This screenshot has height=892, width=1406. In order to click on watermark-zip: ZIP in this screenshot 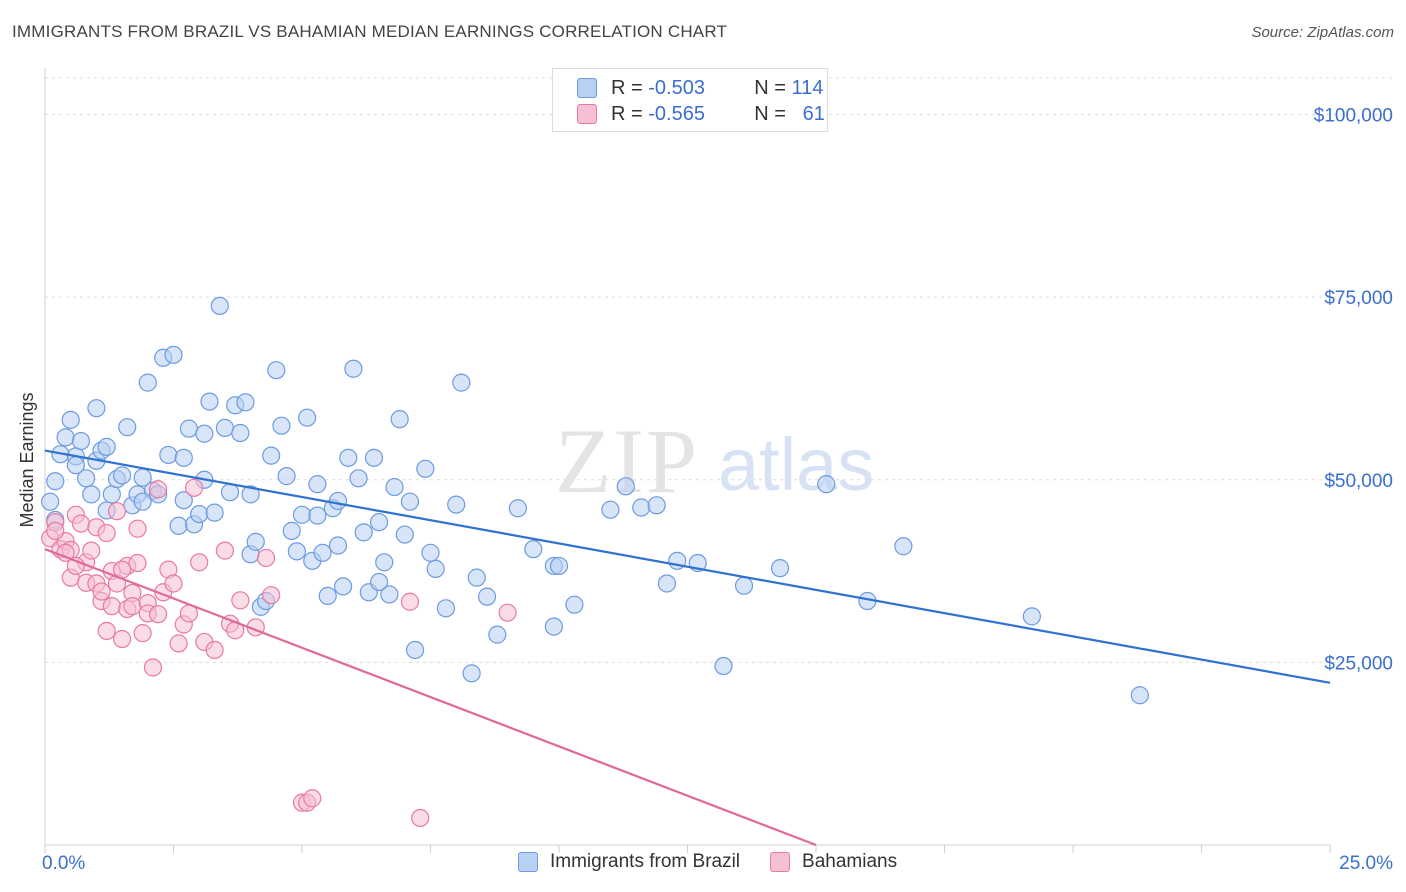, I will do `click(627, 461)`.